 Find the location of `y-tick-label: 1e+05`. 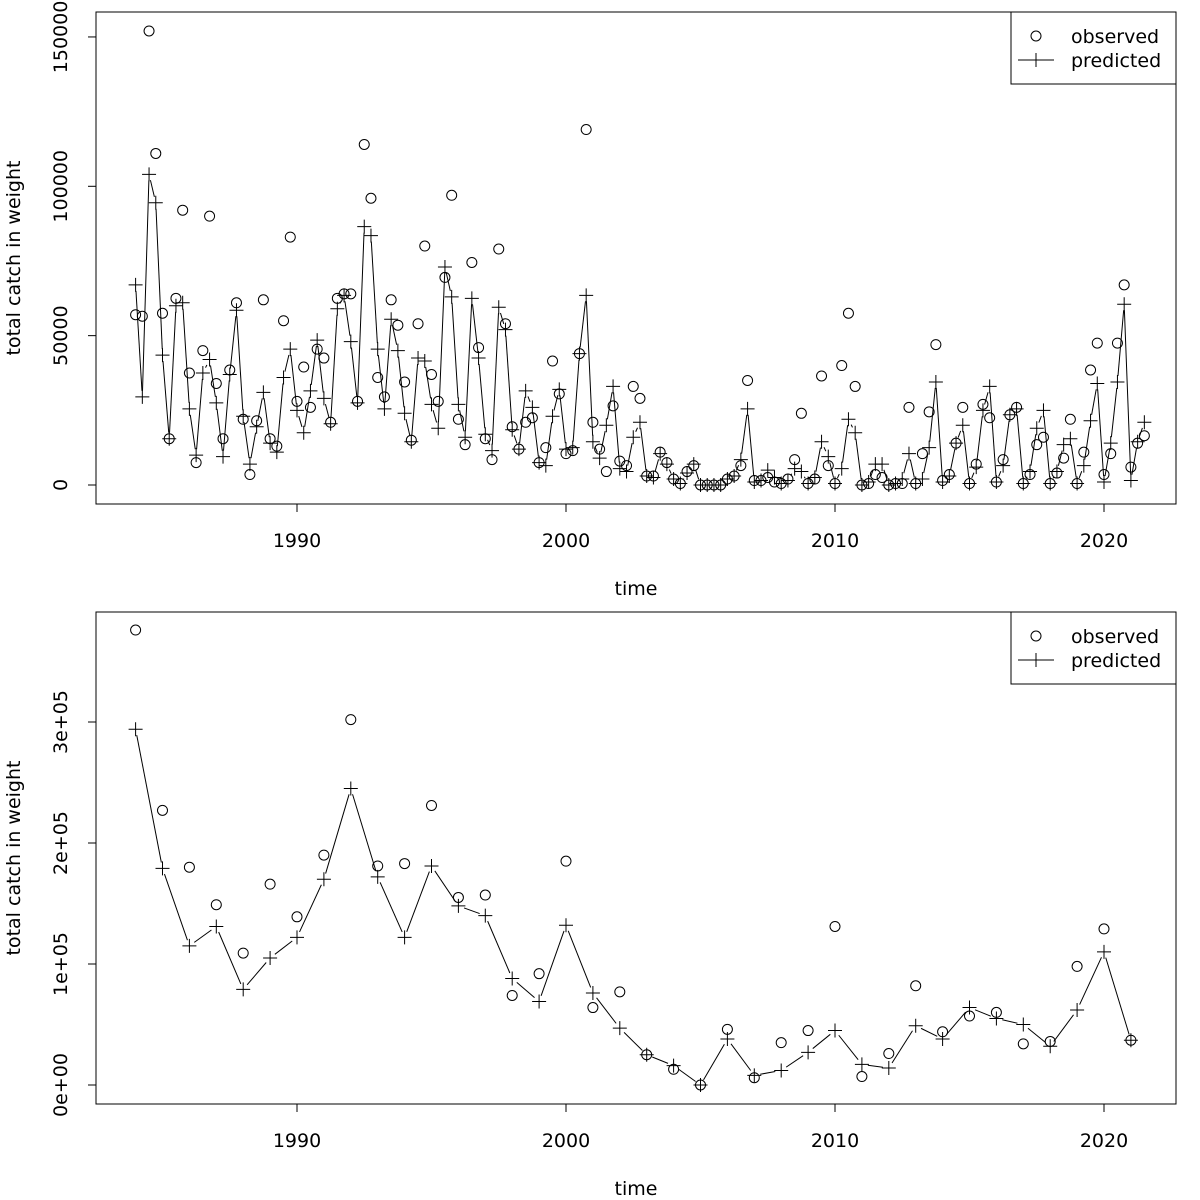

y-tick-label: 1e+05 is located at coordinates (61, 964).